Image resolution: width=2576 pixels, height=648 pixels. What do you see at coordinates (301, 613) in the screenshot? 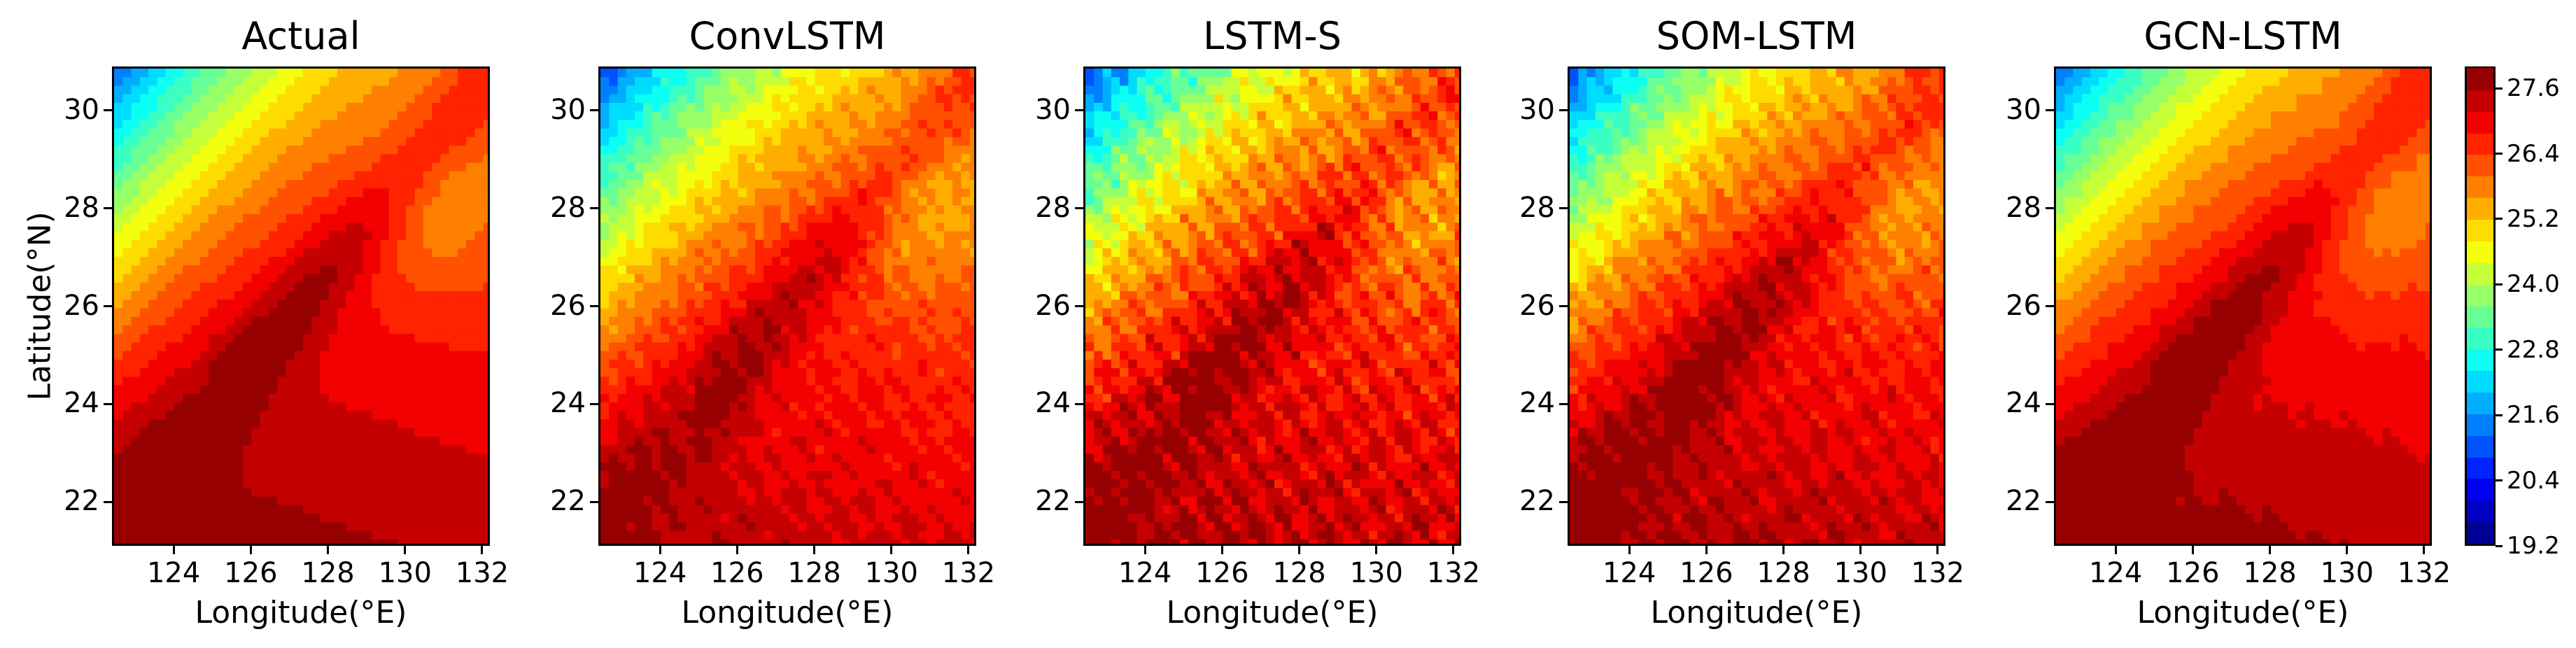
I see `x-axis-label: Longitude(°E)` at bounding box center [301, 613].